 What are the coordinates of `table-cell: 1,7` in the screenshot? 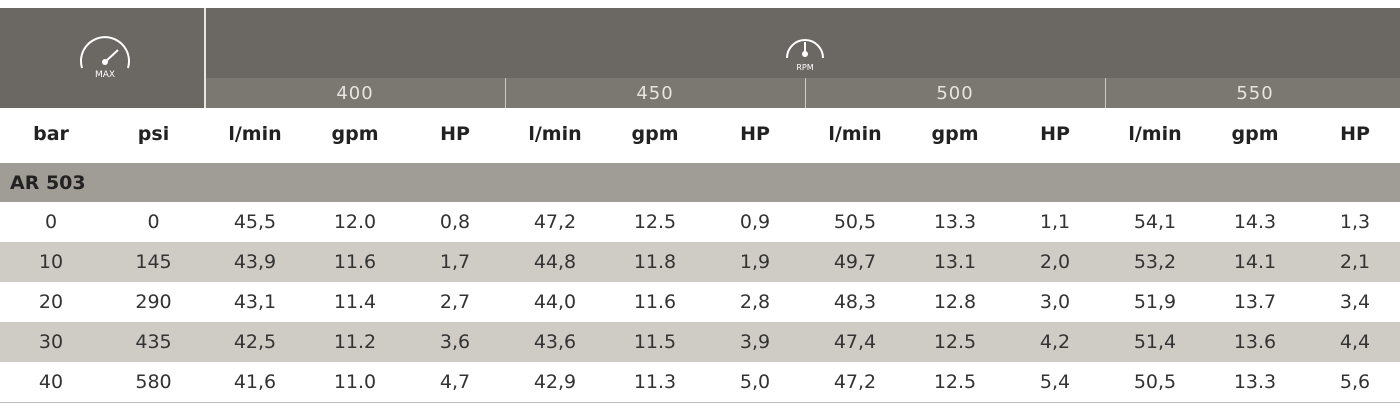 It's located at (455, 262).